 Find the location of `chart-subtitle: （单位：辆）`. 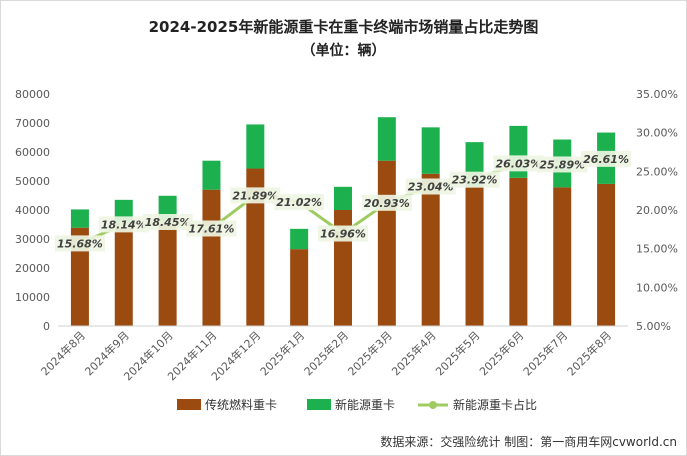

chart-subtitle: （单位：辆） is located at coordinates (343, 51).